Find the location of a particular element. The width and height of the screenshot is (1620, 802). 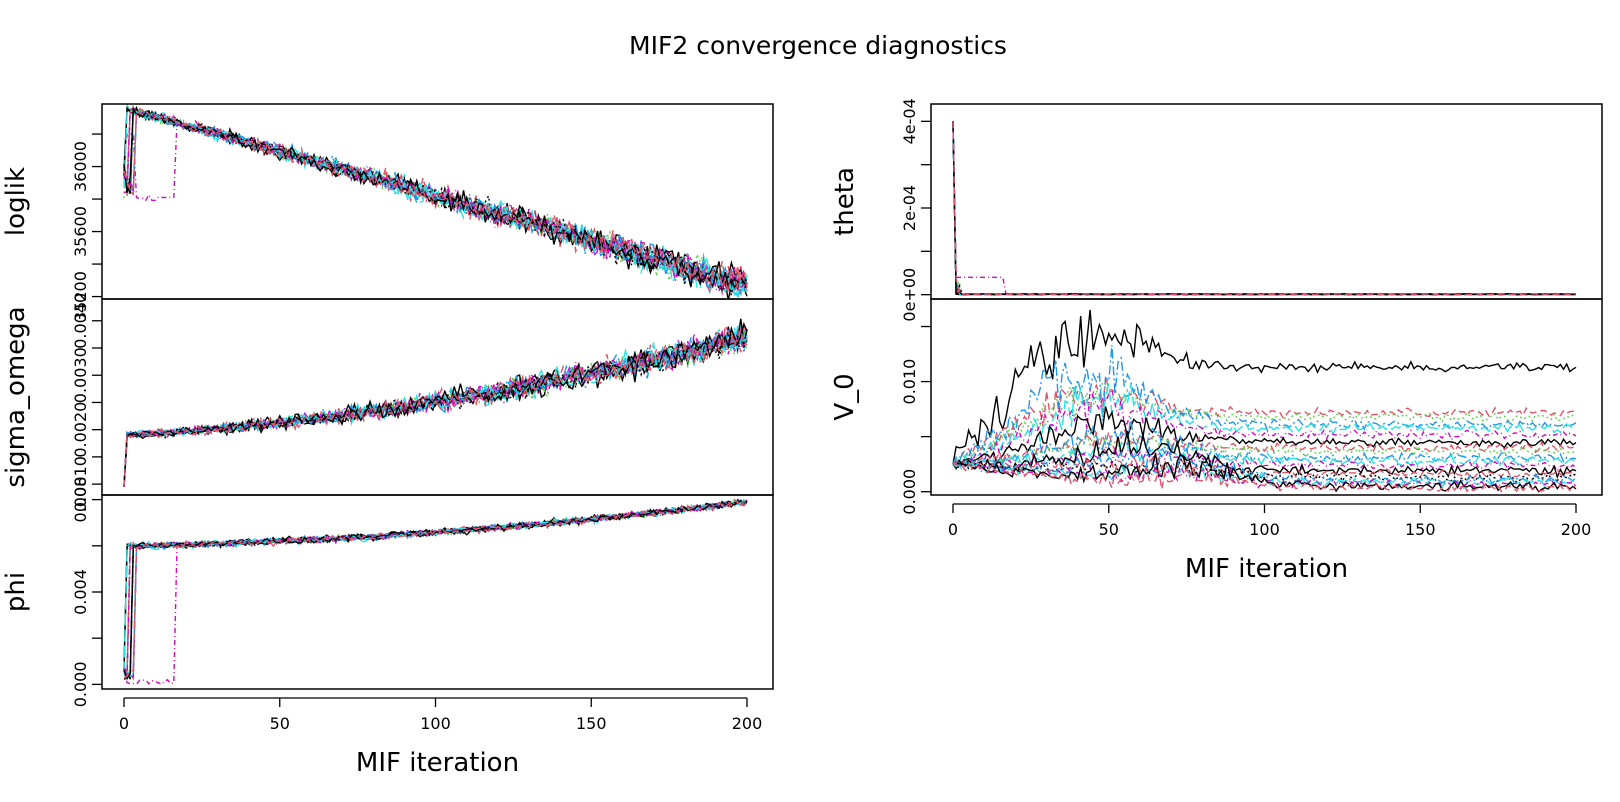

y-tick-label-v-0: 0.010 is located at coordinates (909, 382).